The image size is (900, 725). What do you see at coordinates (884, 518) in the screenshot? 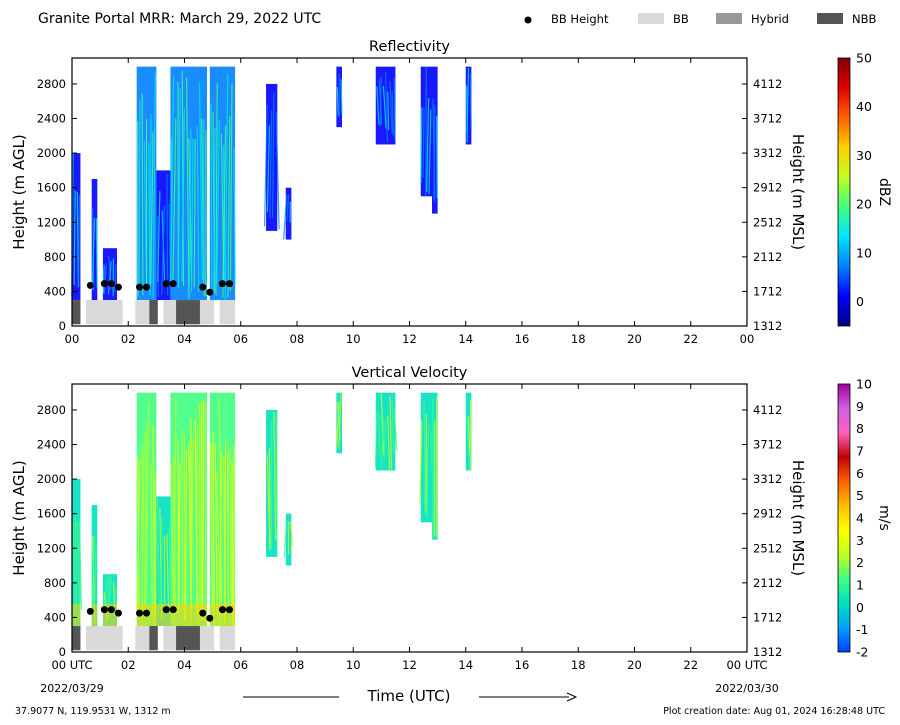
I see `vvel-colorbar-label: m/s` at bounding box center [884, 518].